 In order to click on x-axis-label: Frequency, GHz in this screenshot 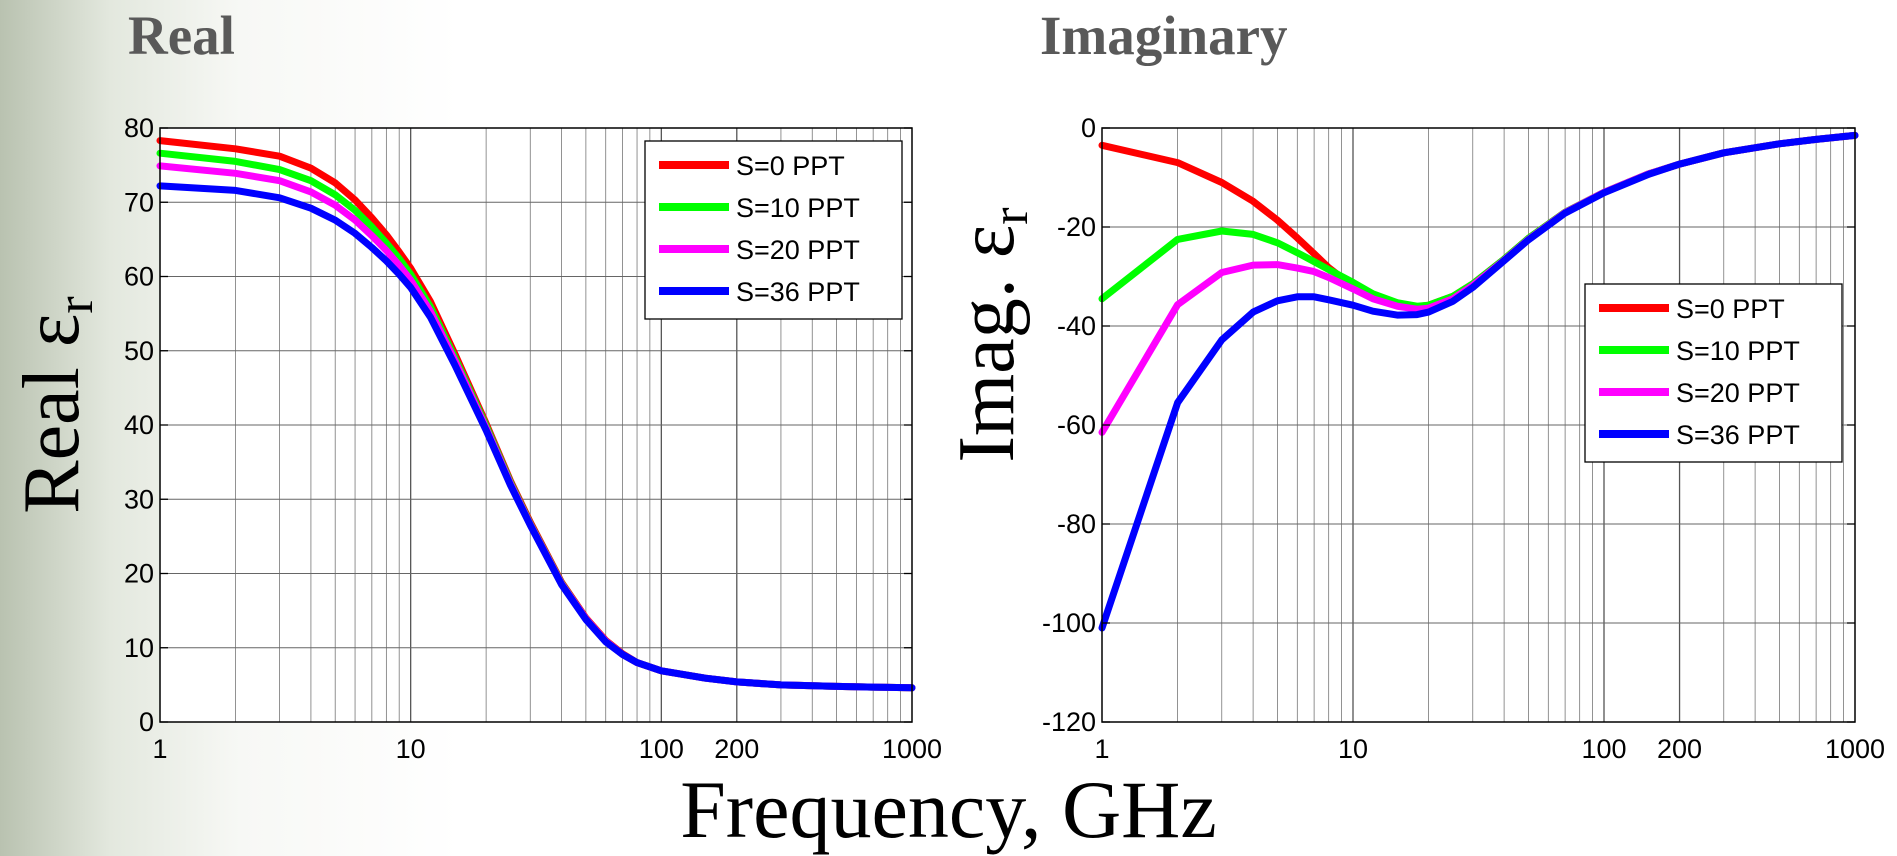, I will do `click(948, 809)`.